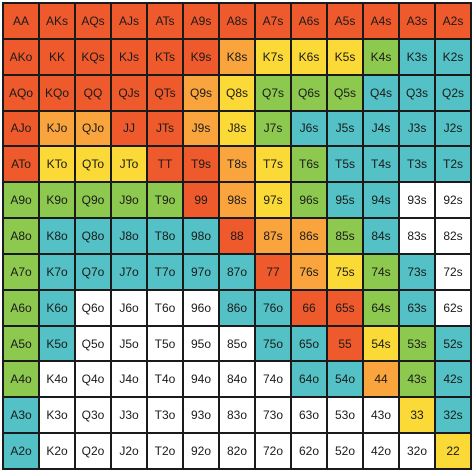 This screenshot has width=474, height=472. I want to click on hand-cell-aks: AKs, so click(58, 22).